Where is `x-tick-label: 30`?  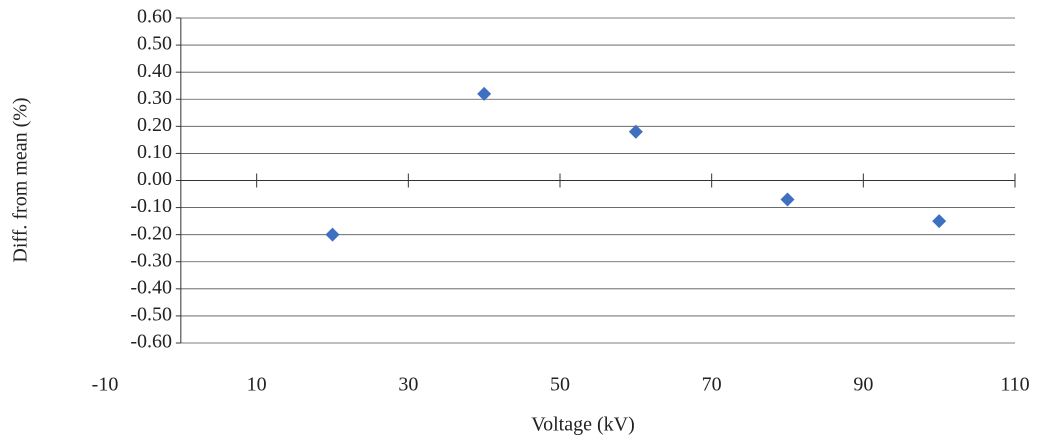 x-tick-label: 30 is located at coordinates (408, 385).